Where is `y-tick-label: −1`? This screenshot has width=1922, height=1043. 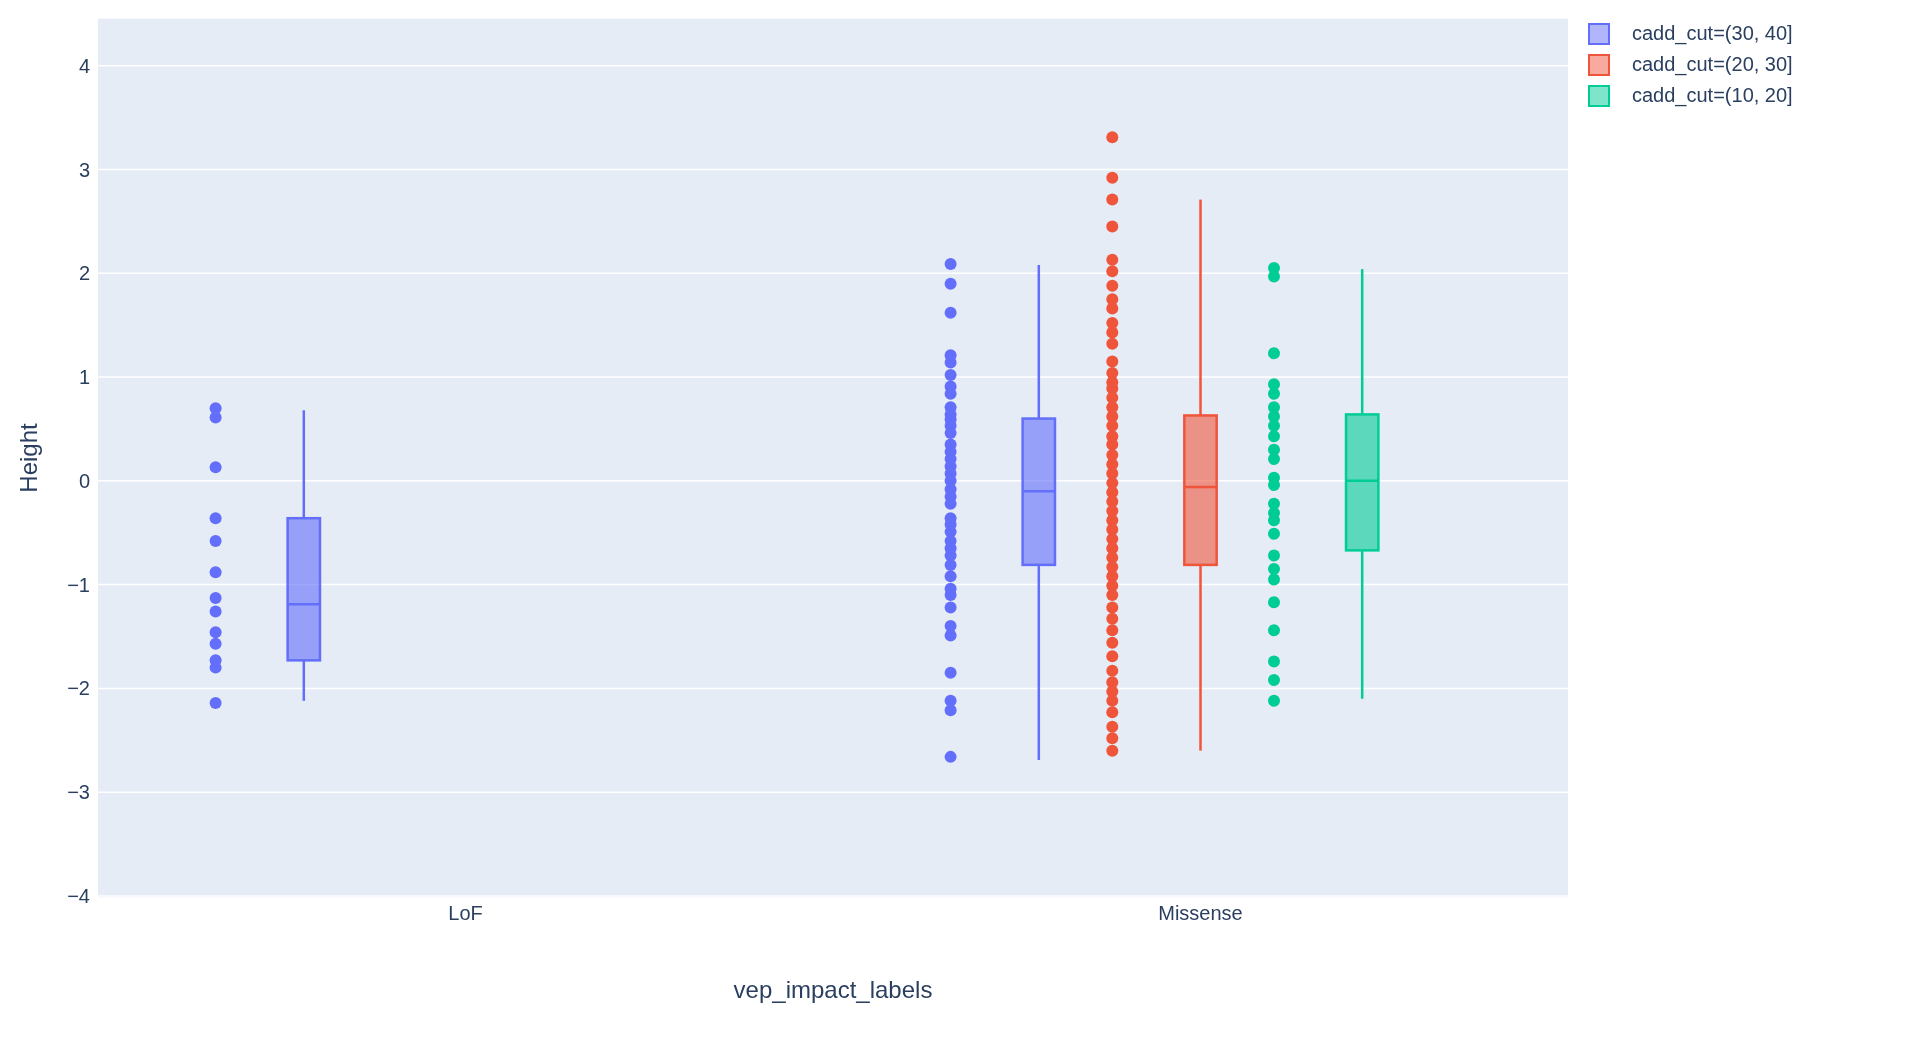 y-tick-label: −1 is located at coordinates (78, 584).